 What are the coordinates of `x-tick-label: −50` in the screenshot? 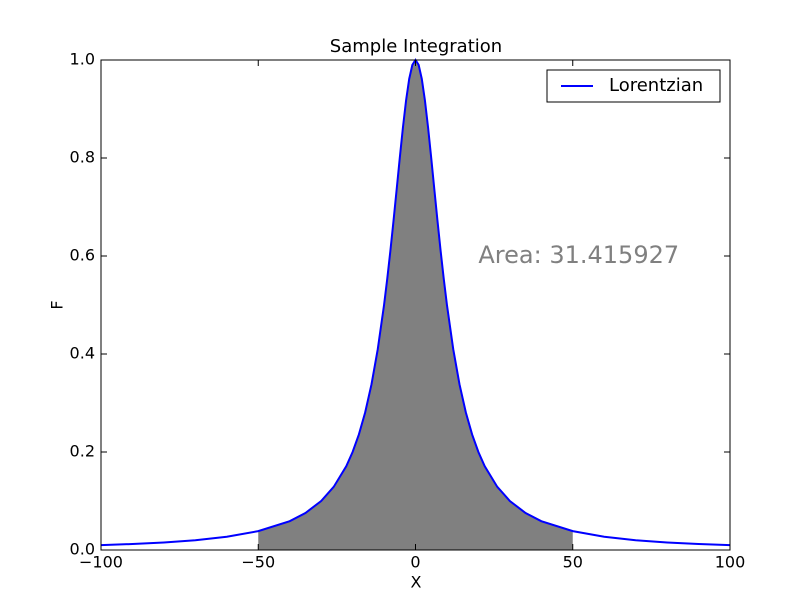 It's located at (258, 562).